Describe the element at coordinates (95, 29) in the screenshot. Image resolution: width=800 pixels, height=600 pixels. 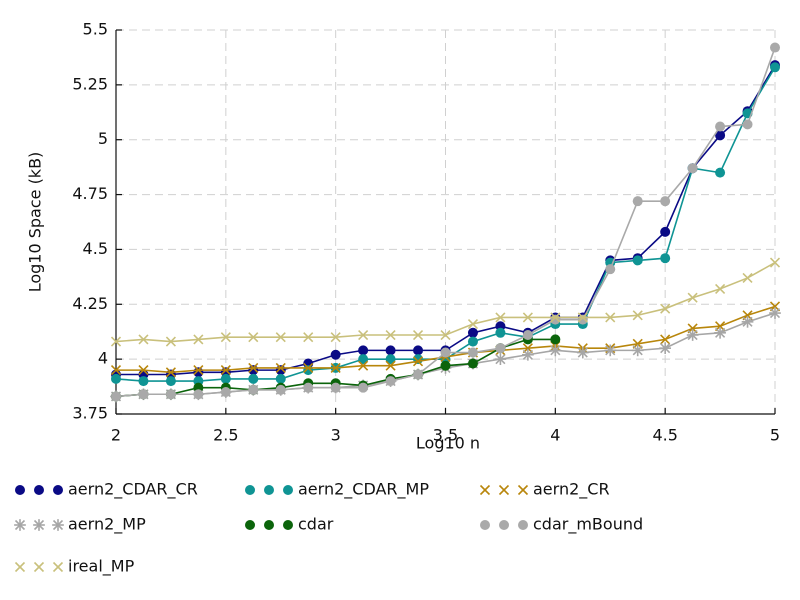
I see `y-tick-label: 5.5` at that location.